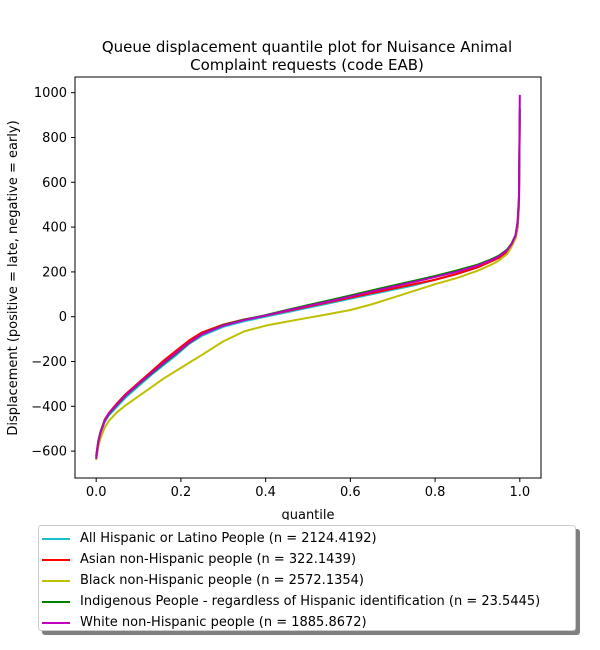 The width and height of the screenshot is (600, 650). What do you see at coordinates (96, 492) in the screenshot?
I see `x-tick-label: 0.0` at bounding box center [96, 492].